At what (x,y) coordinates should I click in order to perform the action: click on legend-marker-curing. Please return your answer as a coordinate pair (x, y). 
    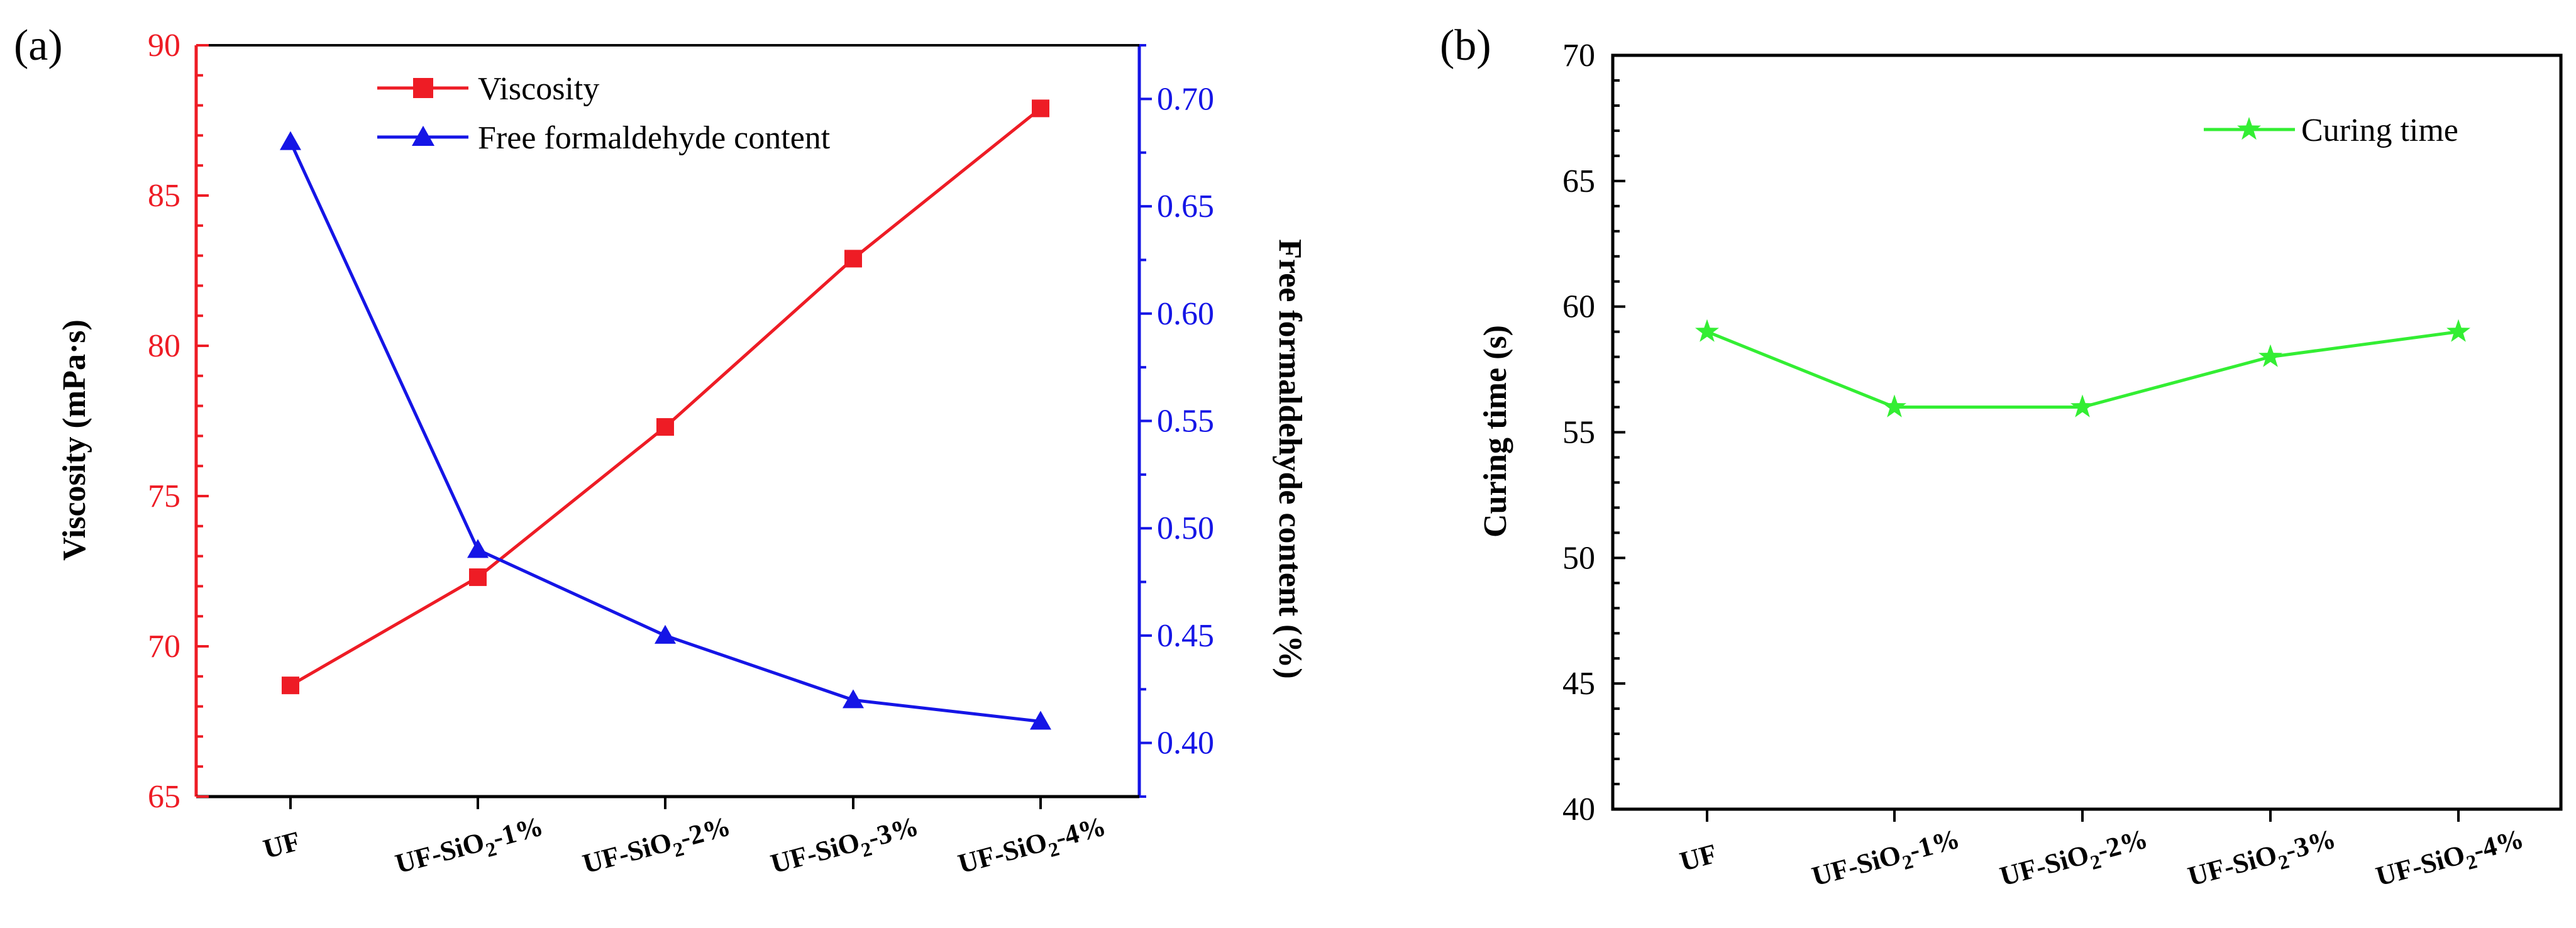
    Looking at the image, I should click on (2249, 128).